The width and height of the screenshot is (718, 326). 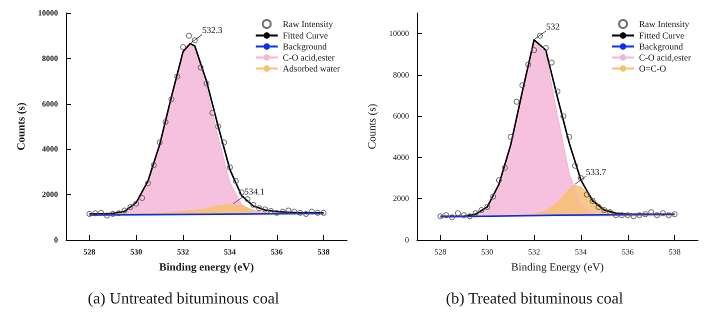 I want to click on legend-label: O=C-O, so click(x=653, y=69).